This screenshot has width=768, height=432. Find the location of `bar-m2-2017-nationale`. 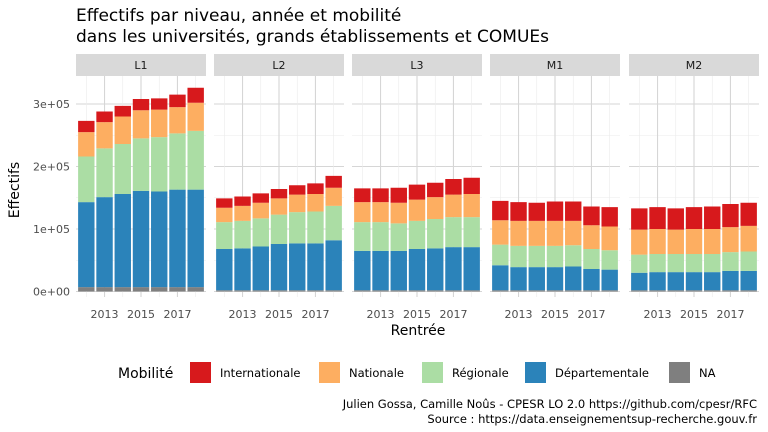

bar-m2-2017-nationale is located at coordinates (730, 240).